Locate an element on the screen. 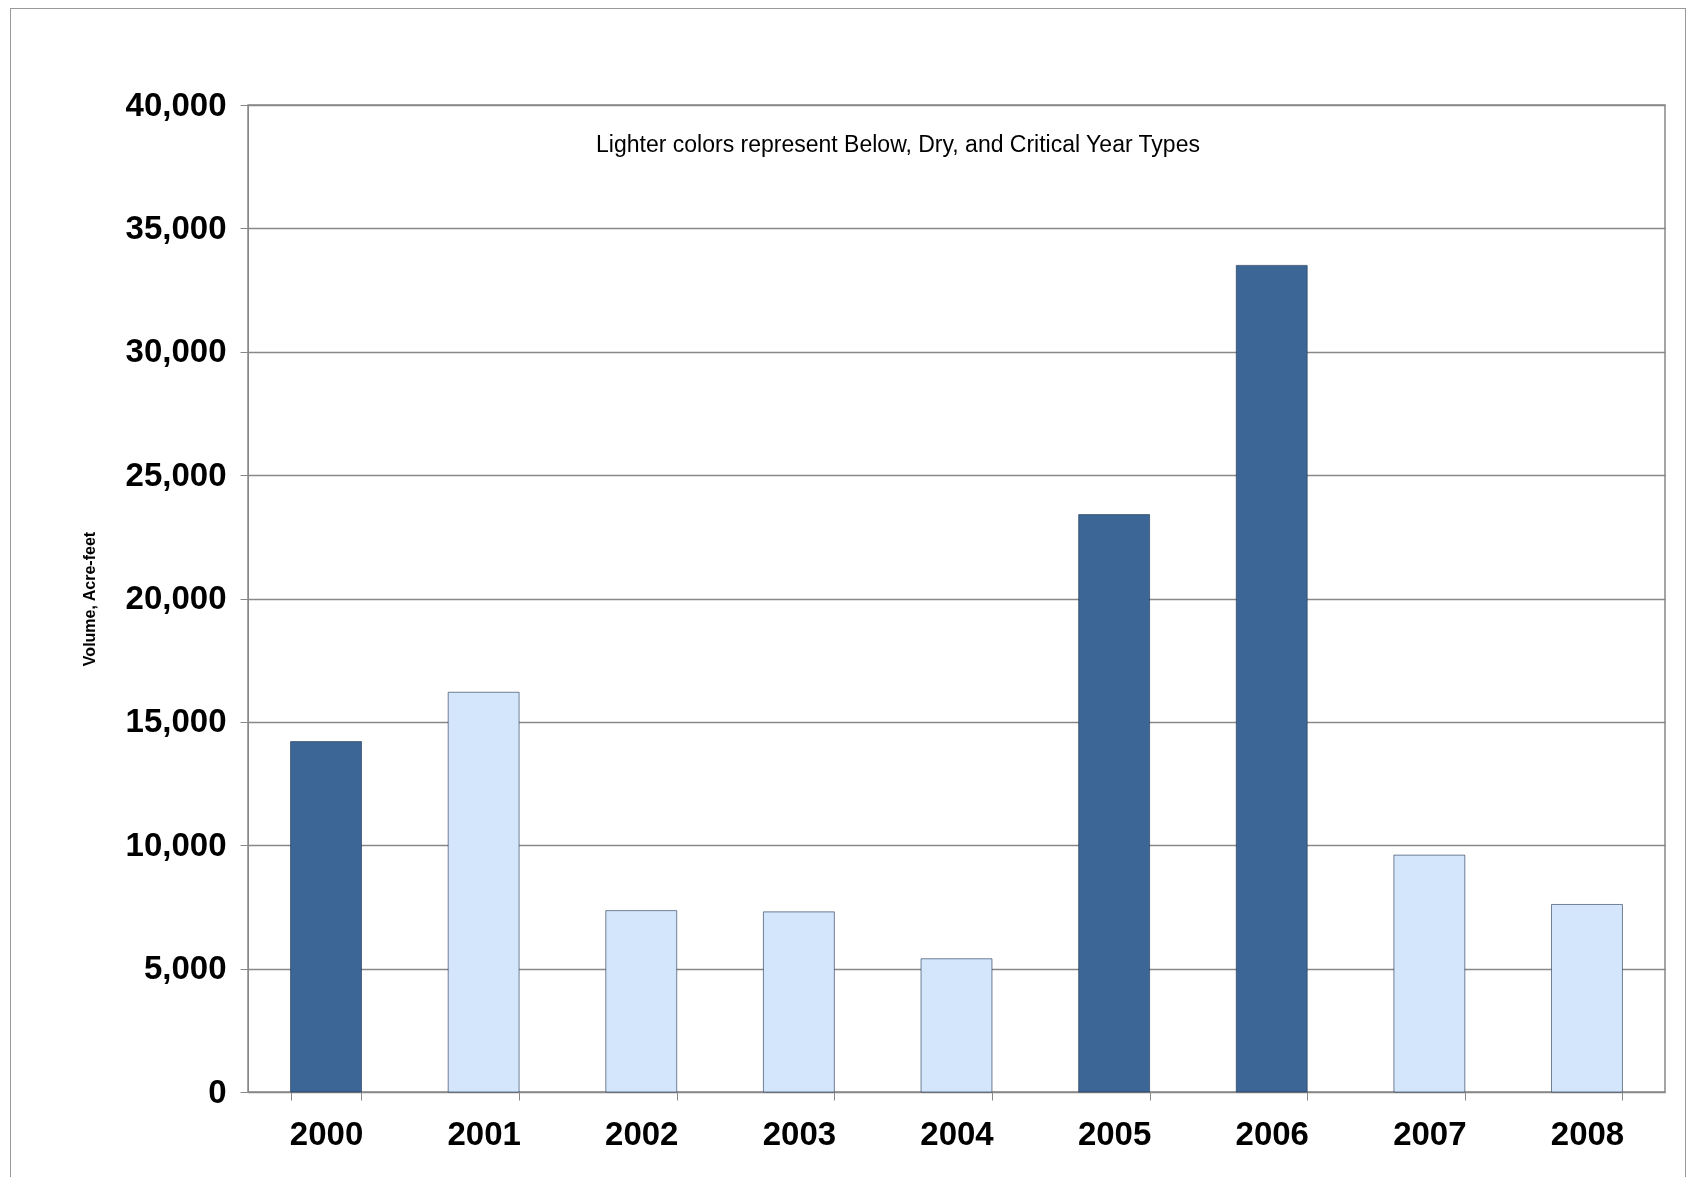  y-tick-label: 0 is located at coordinates (217, 1091).